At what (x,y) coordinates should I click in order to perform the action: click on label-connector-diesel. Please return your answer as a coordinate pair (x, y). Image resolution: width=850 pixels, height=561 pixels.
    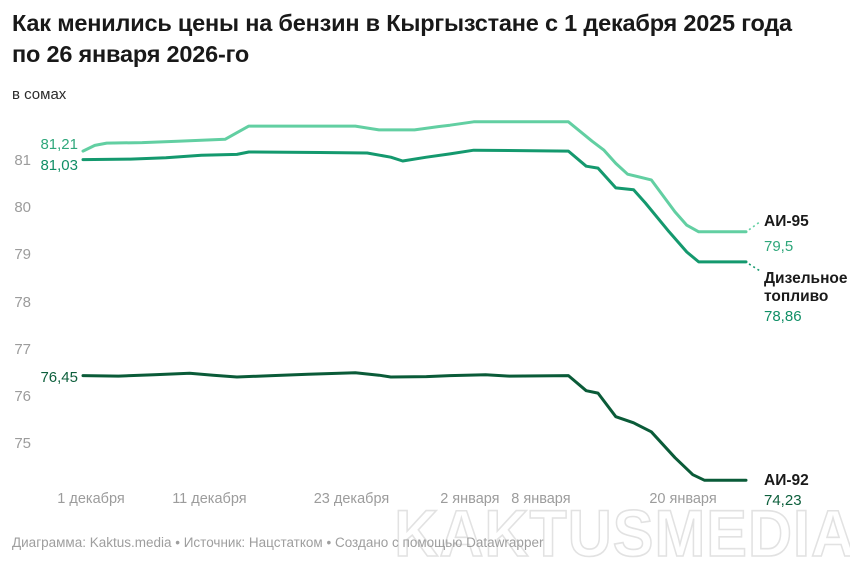
    Looking at the image, I should click on (754, 267).